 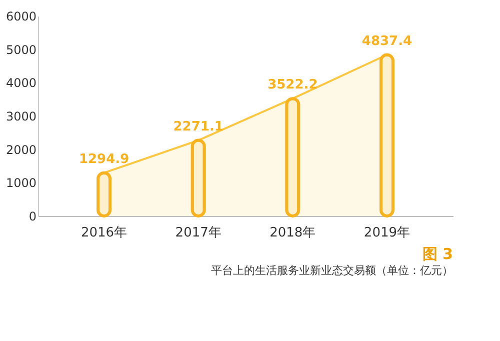 What do you see at coordinates (387, 233) in the screenshot?
I see `x-tick-label: 2019年` at bounding box center [387, 233].